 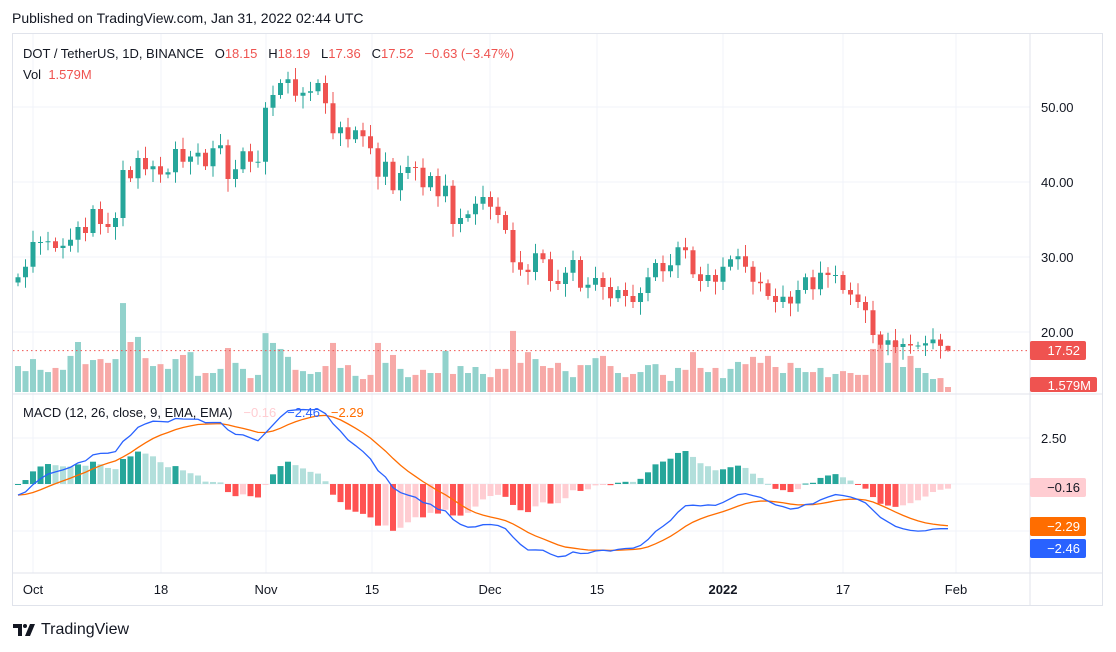 I want to click on volume-label: Vol, so click(x=32, y=74).